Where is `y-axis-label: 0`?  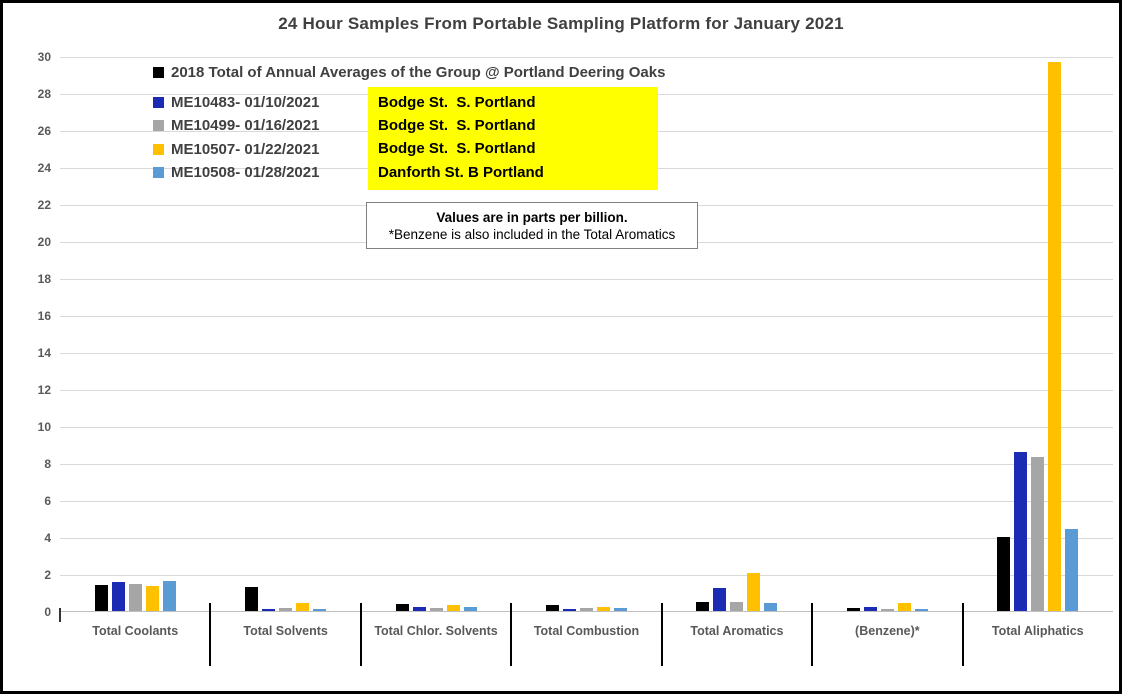 y-axis-label: 0 is located at coordinates (47, 612).